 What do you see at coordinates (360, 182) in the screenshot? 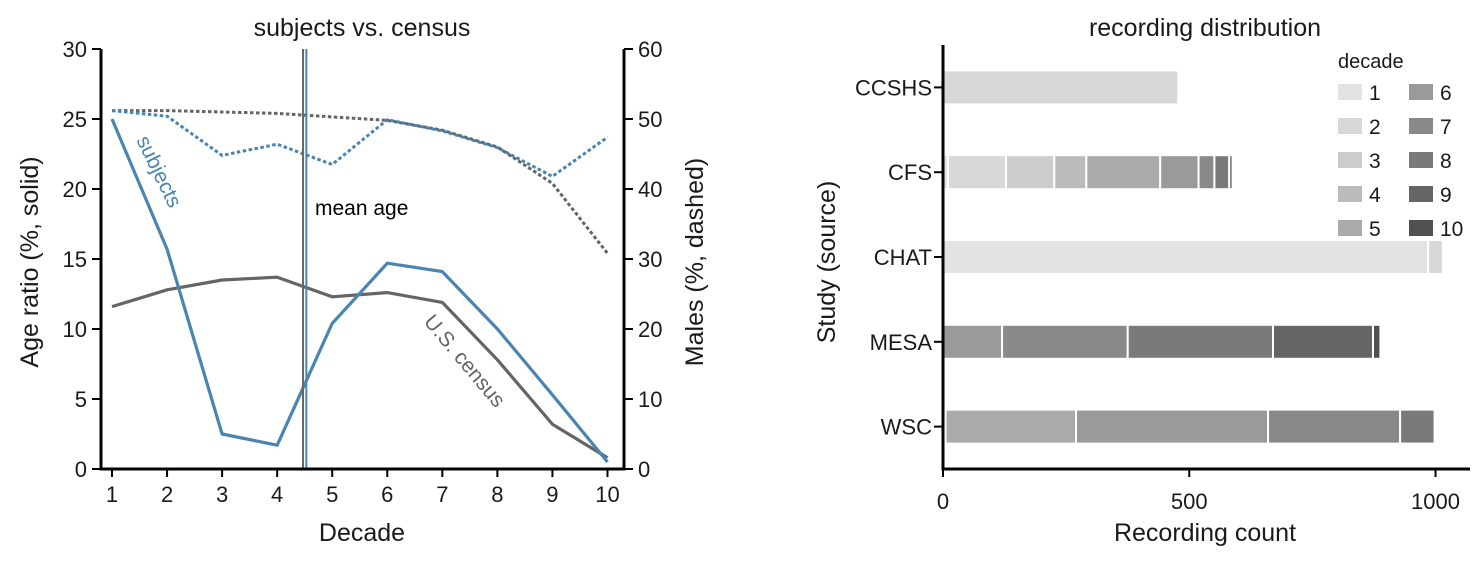
I see `series-line-census-dashed` at bounding box center [360, 182].